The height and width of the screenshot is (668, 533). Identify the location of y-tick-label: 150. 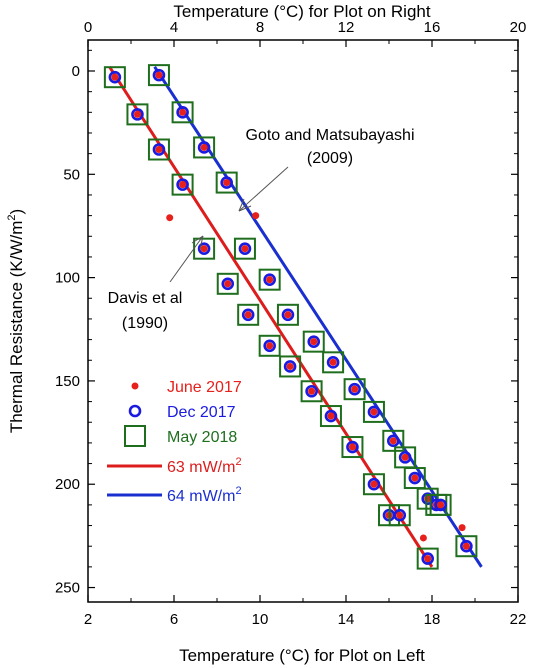
(67, 381).